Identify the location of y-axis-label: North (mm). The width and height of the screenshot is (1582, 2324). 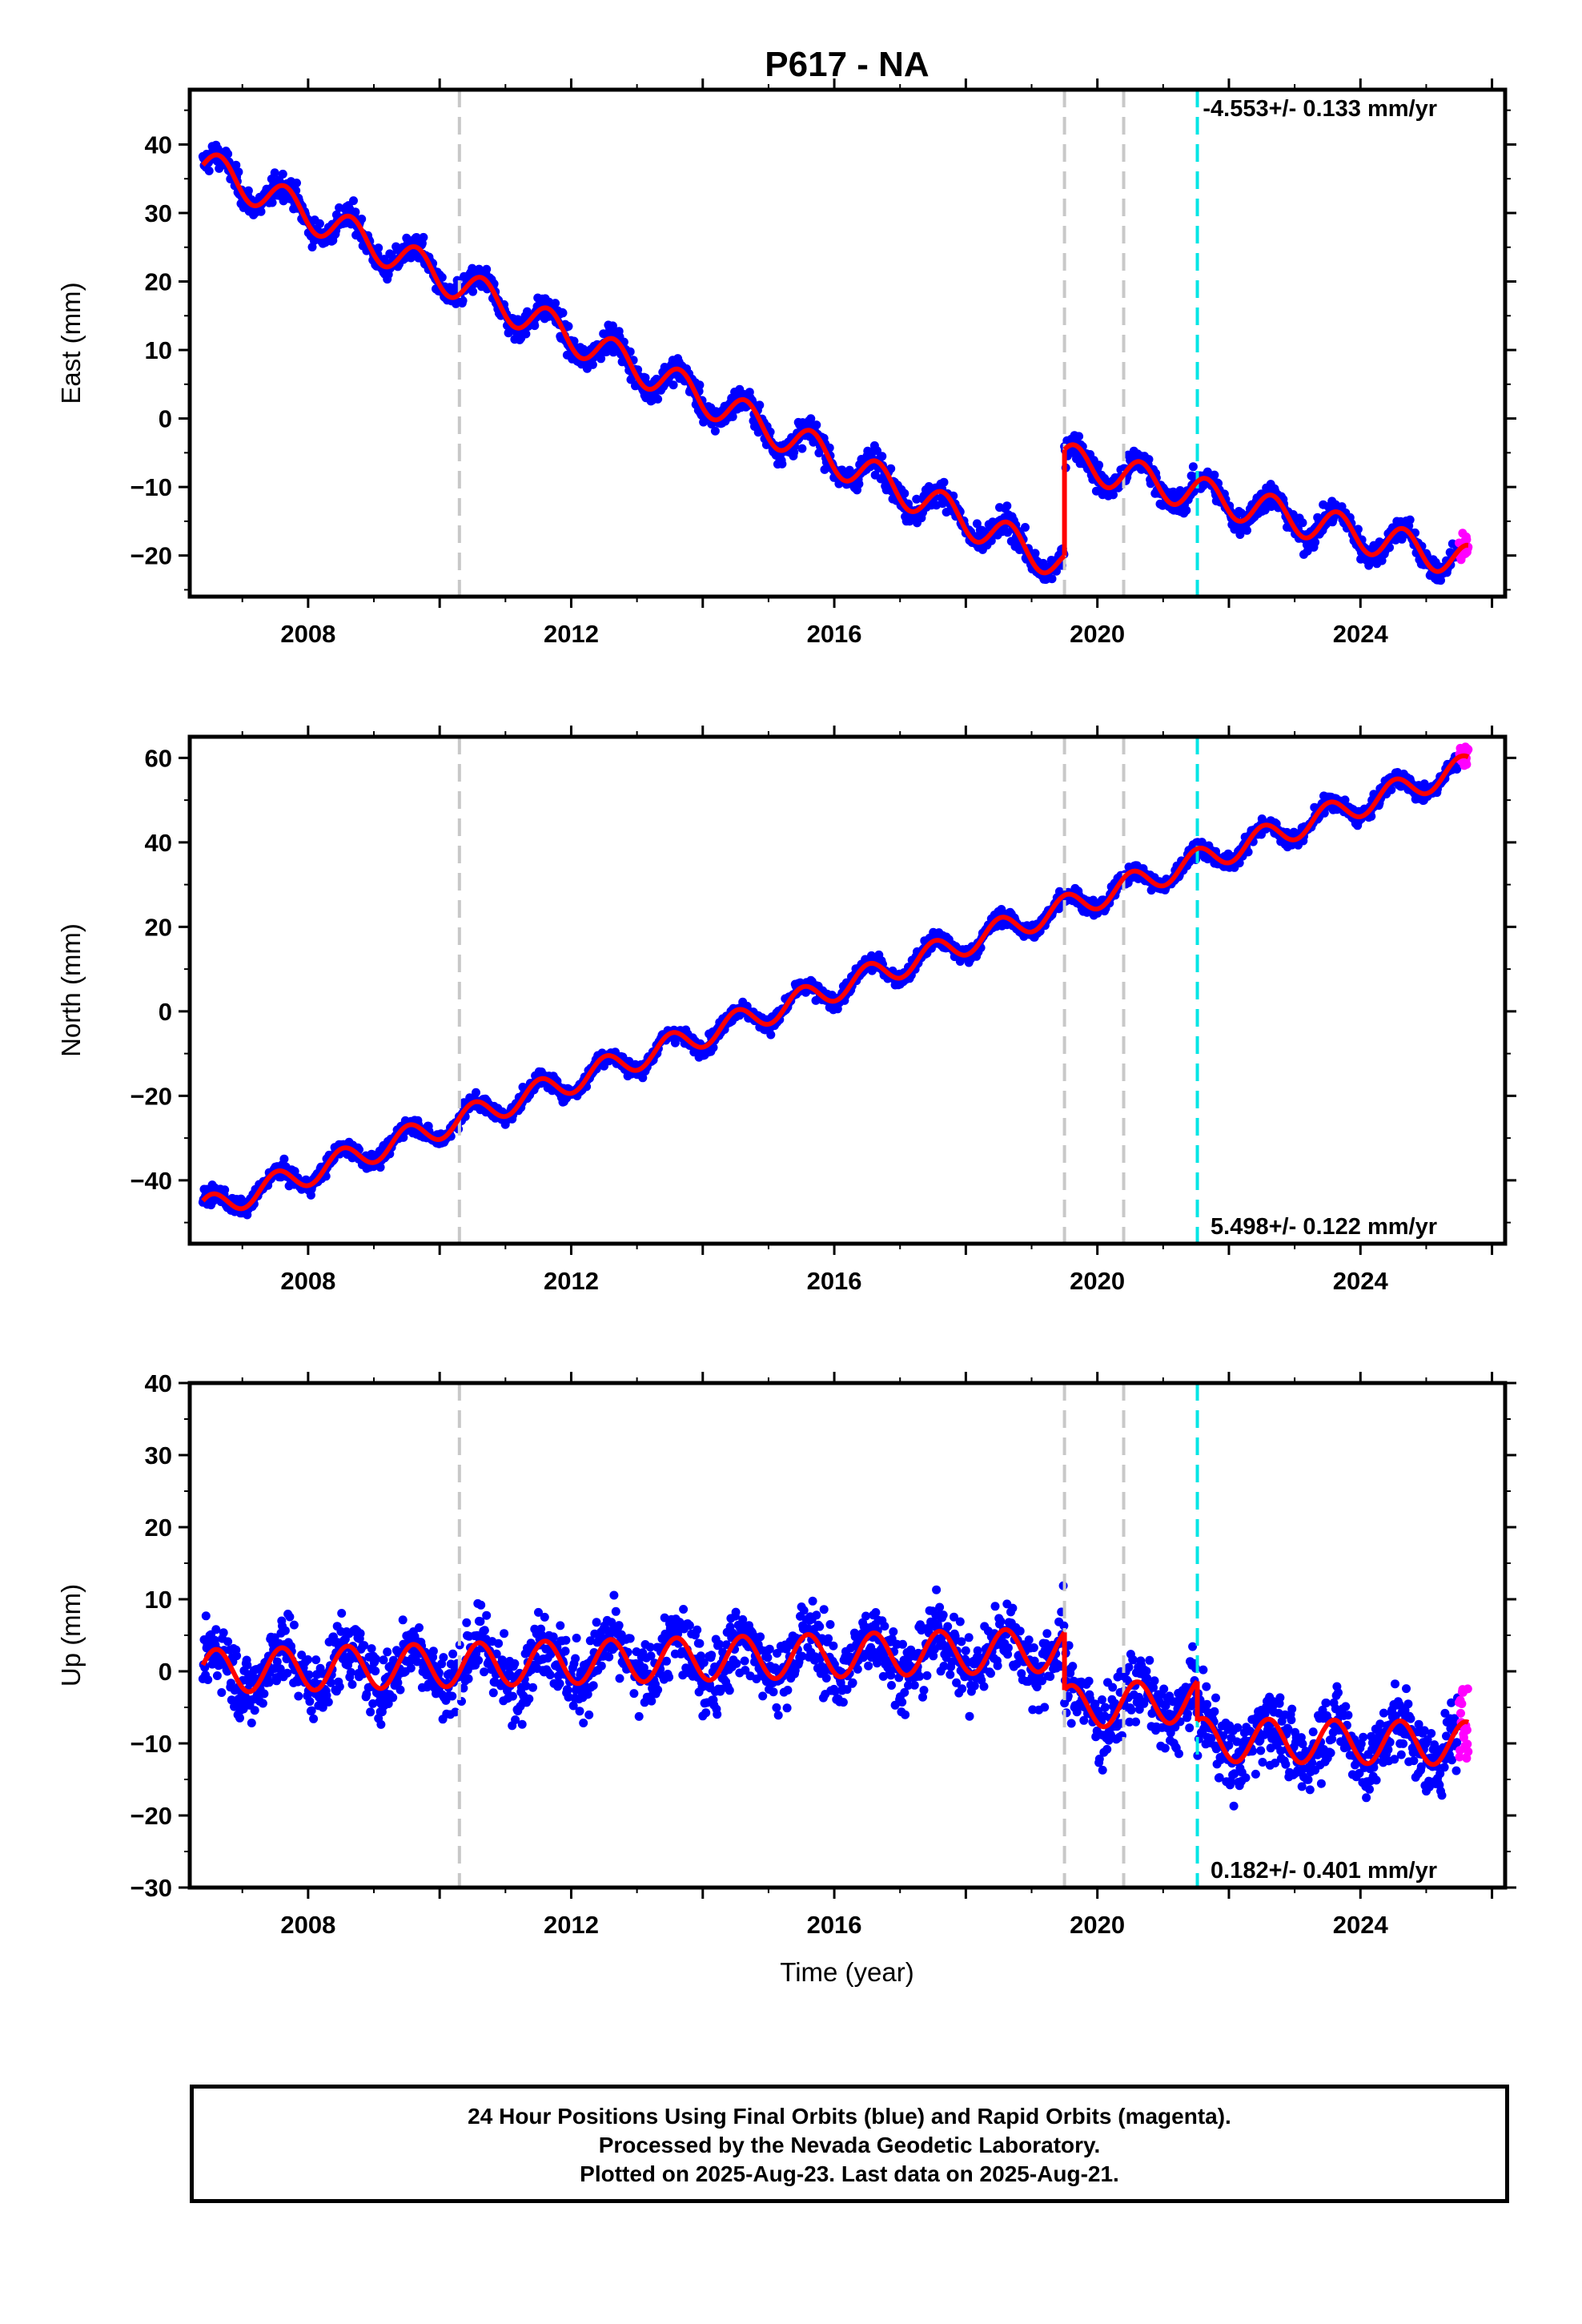
(71, 990).